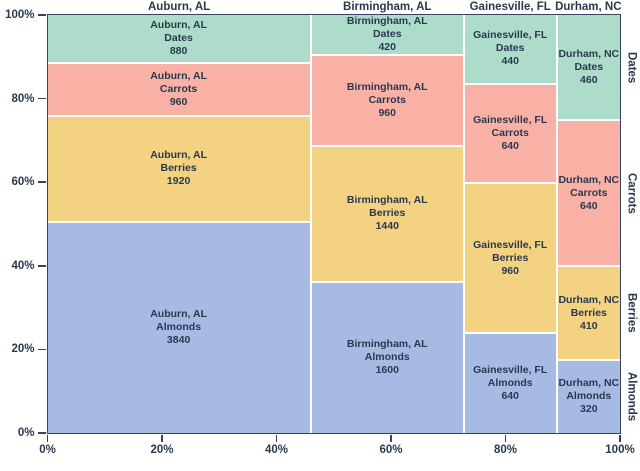 Image resolution: width=640 pixels, height=471 pixels. I want to click on cell-label-line: 880, so click(178, 51).